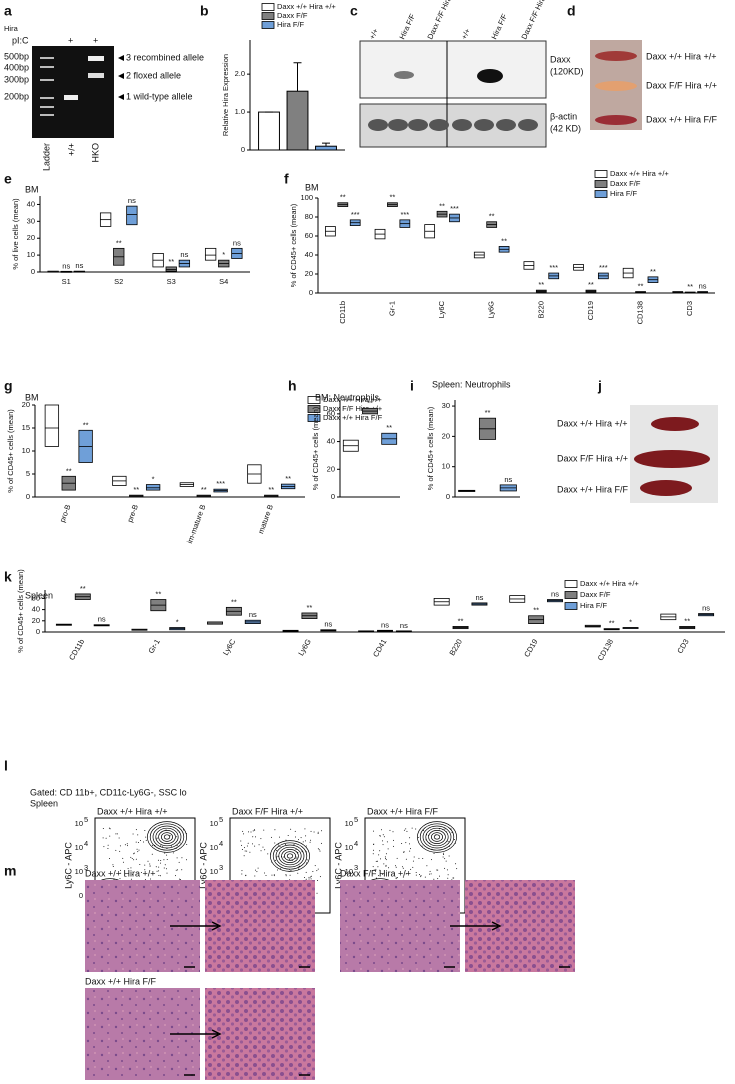  What do you see at coordinates (196, 523) in the screenshot?
I see `x-tick-label: im-mature B` at bounding box center [196, 523].